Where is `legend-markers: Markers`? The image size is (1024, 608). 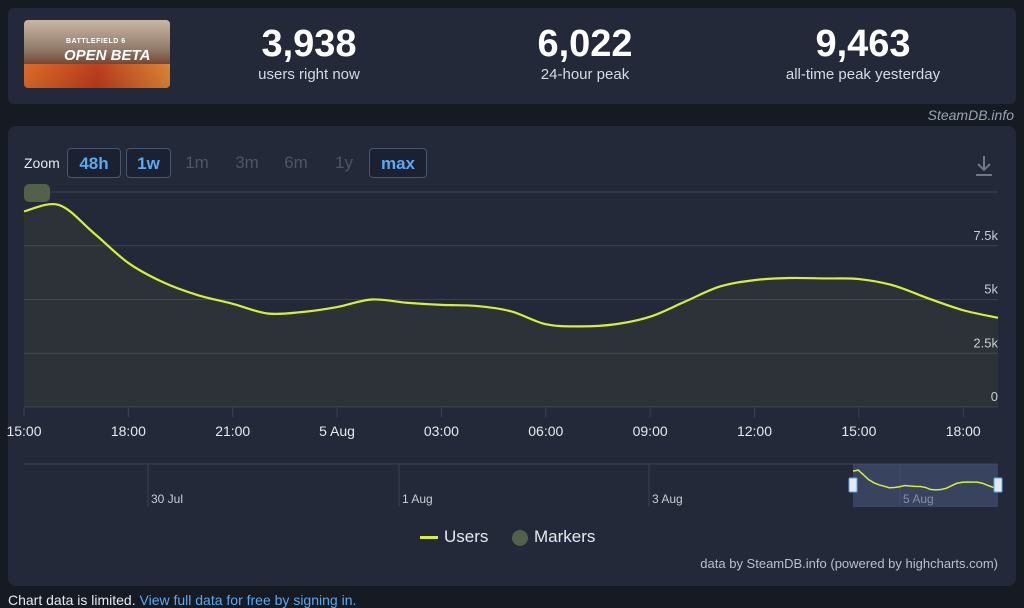 legend-markers: Markers is located at coordinates (553, 537).